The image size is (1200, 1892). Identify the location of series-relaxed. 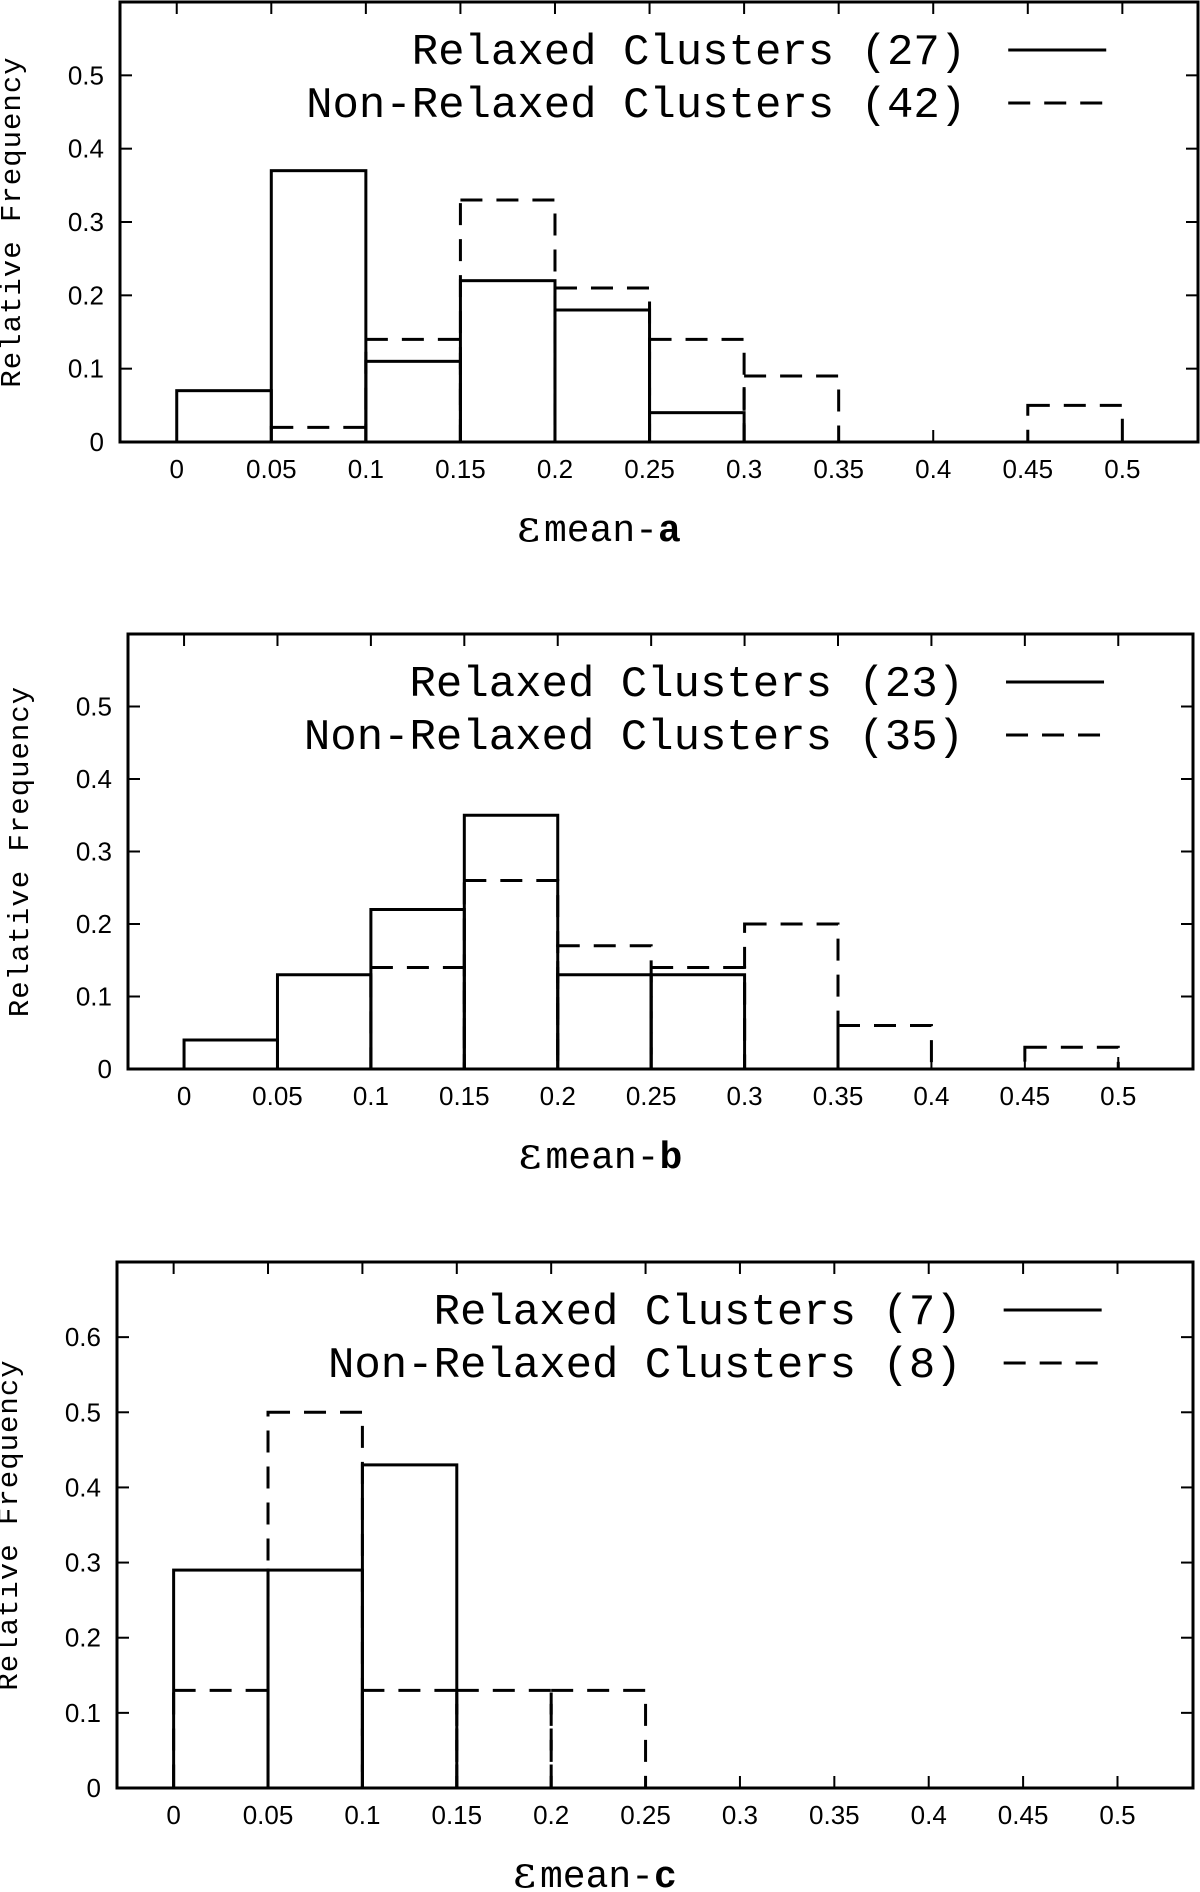
(315, 1626).